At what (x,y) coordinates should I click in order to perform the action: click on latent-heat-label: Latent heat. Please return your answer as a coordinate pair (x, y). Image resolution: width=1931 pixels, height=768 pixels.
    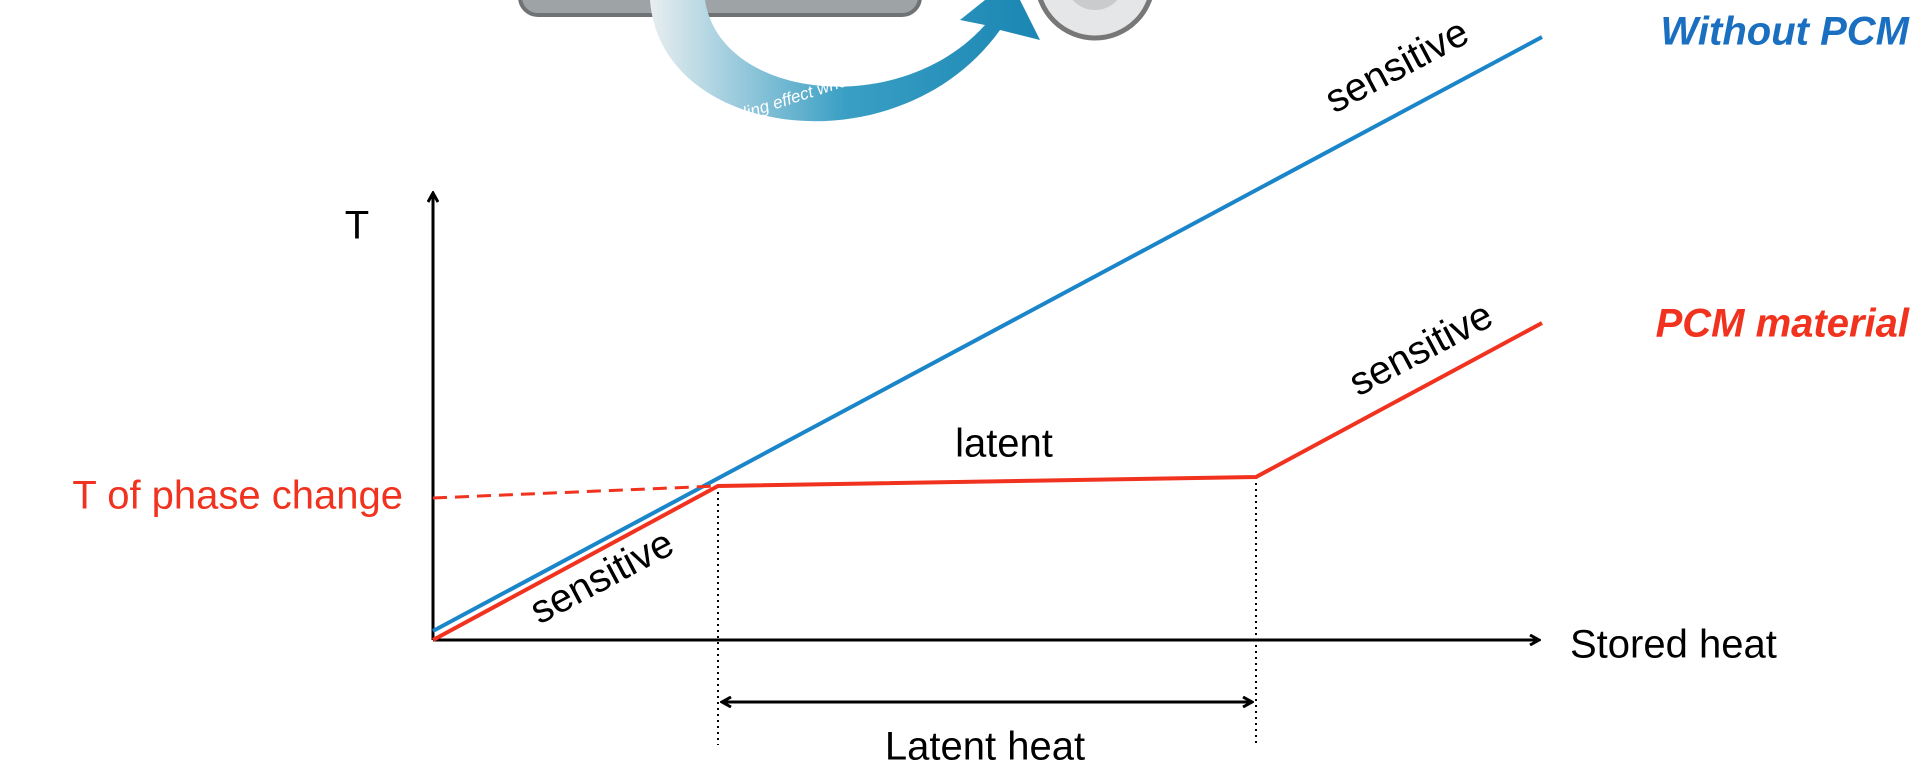
    Looking at the image, I should click on (985, 746).